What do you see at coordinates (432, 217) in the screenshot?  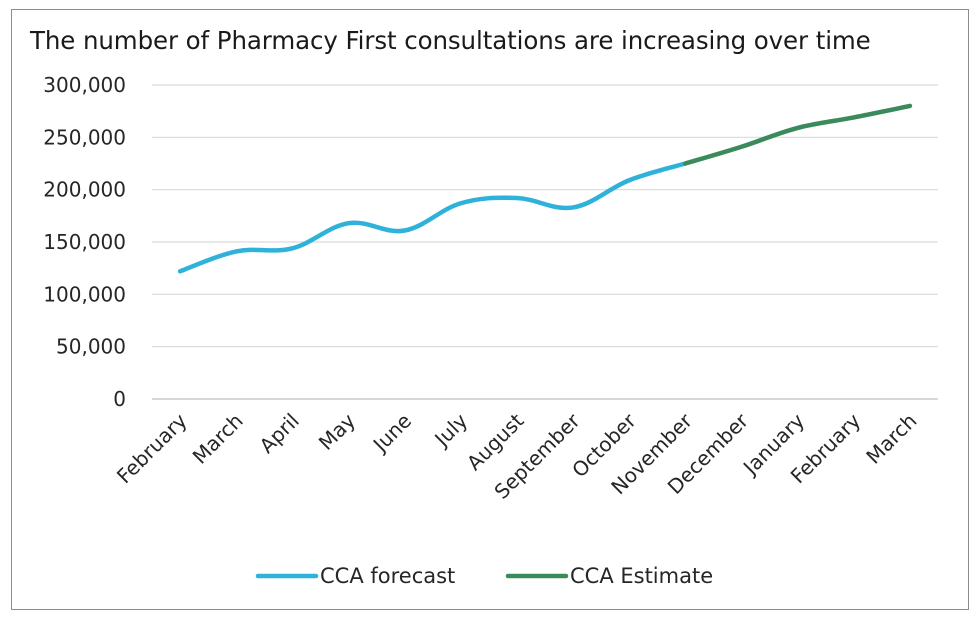 I see `series-line-cca-forecast` at bounding box center [432, 217].